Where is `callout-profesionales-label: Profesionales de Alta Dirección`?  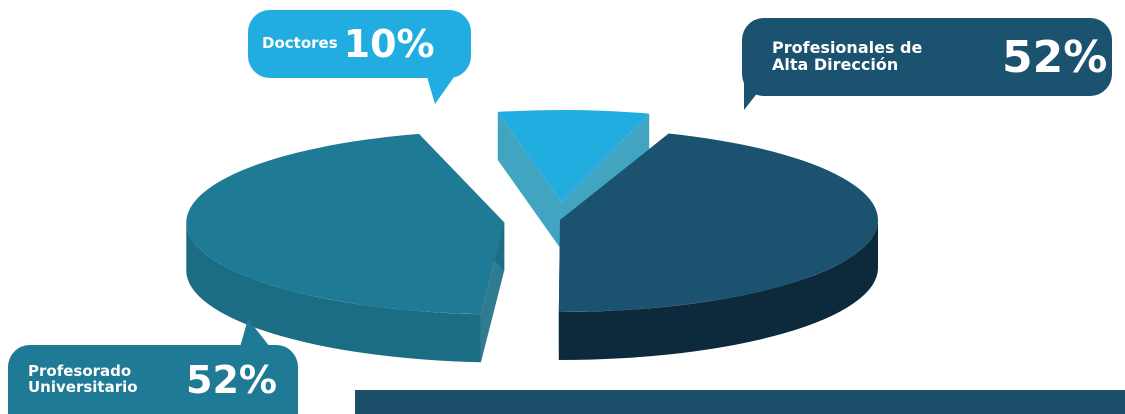
callout-profesionales-label: Profesionales de Alta Dirección is located at coordinates (882, 56).